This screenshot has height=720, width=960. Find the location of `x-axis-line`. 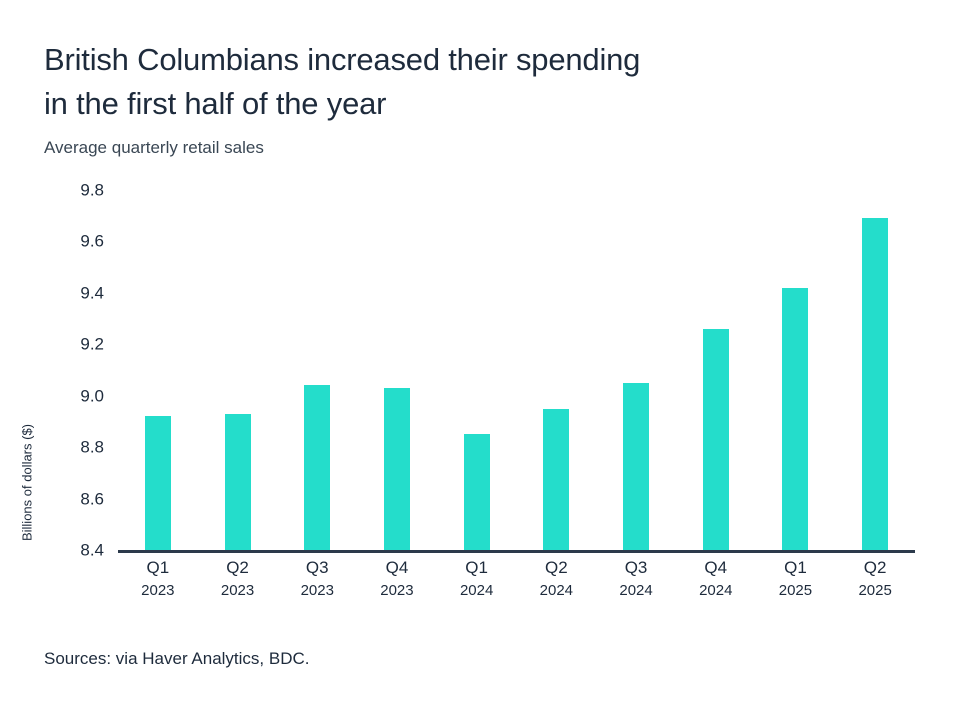

x-axis-line is located at coordinates (516, 551).